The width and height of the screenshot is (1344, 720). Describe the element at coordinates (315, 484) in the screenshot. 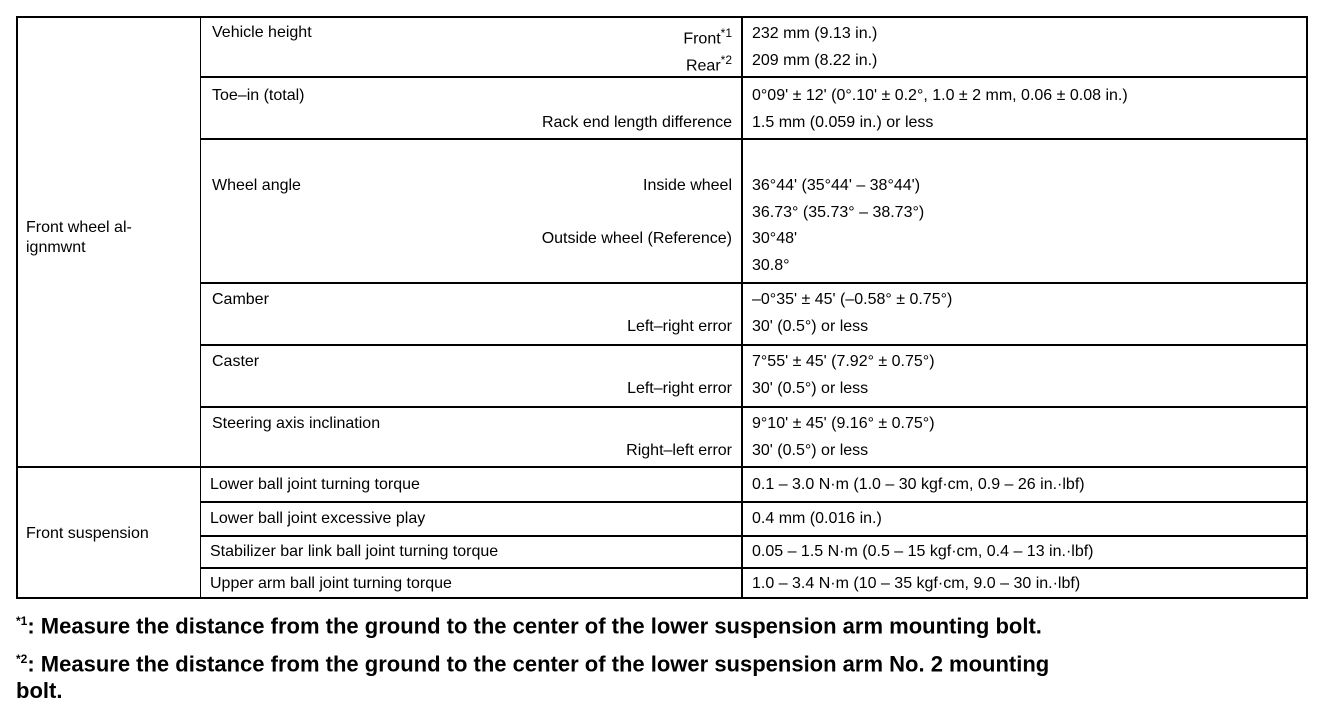

I see `item-label: Lower ball joint turning torque` at that location.